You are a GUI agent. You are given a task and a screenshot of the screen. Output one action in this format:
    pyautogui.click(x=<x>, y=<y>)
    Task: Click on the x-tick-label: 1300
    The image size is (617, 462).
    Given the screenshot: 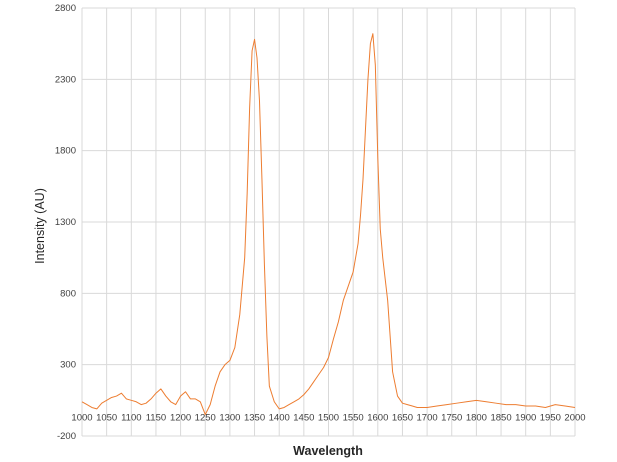 What is the action you would take?
    pyautogui.click(x=229, y=417)
    